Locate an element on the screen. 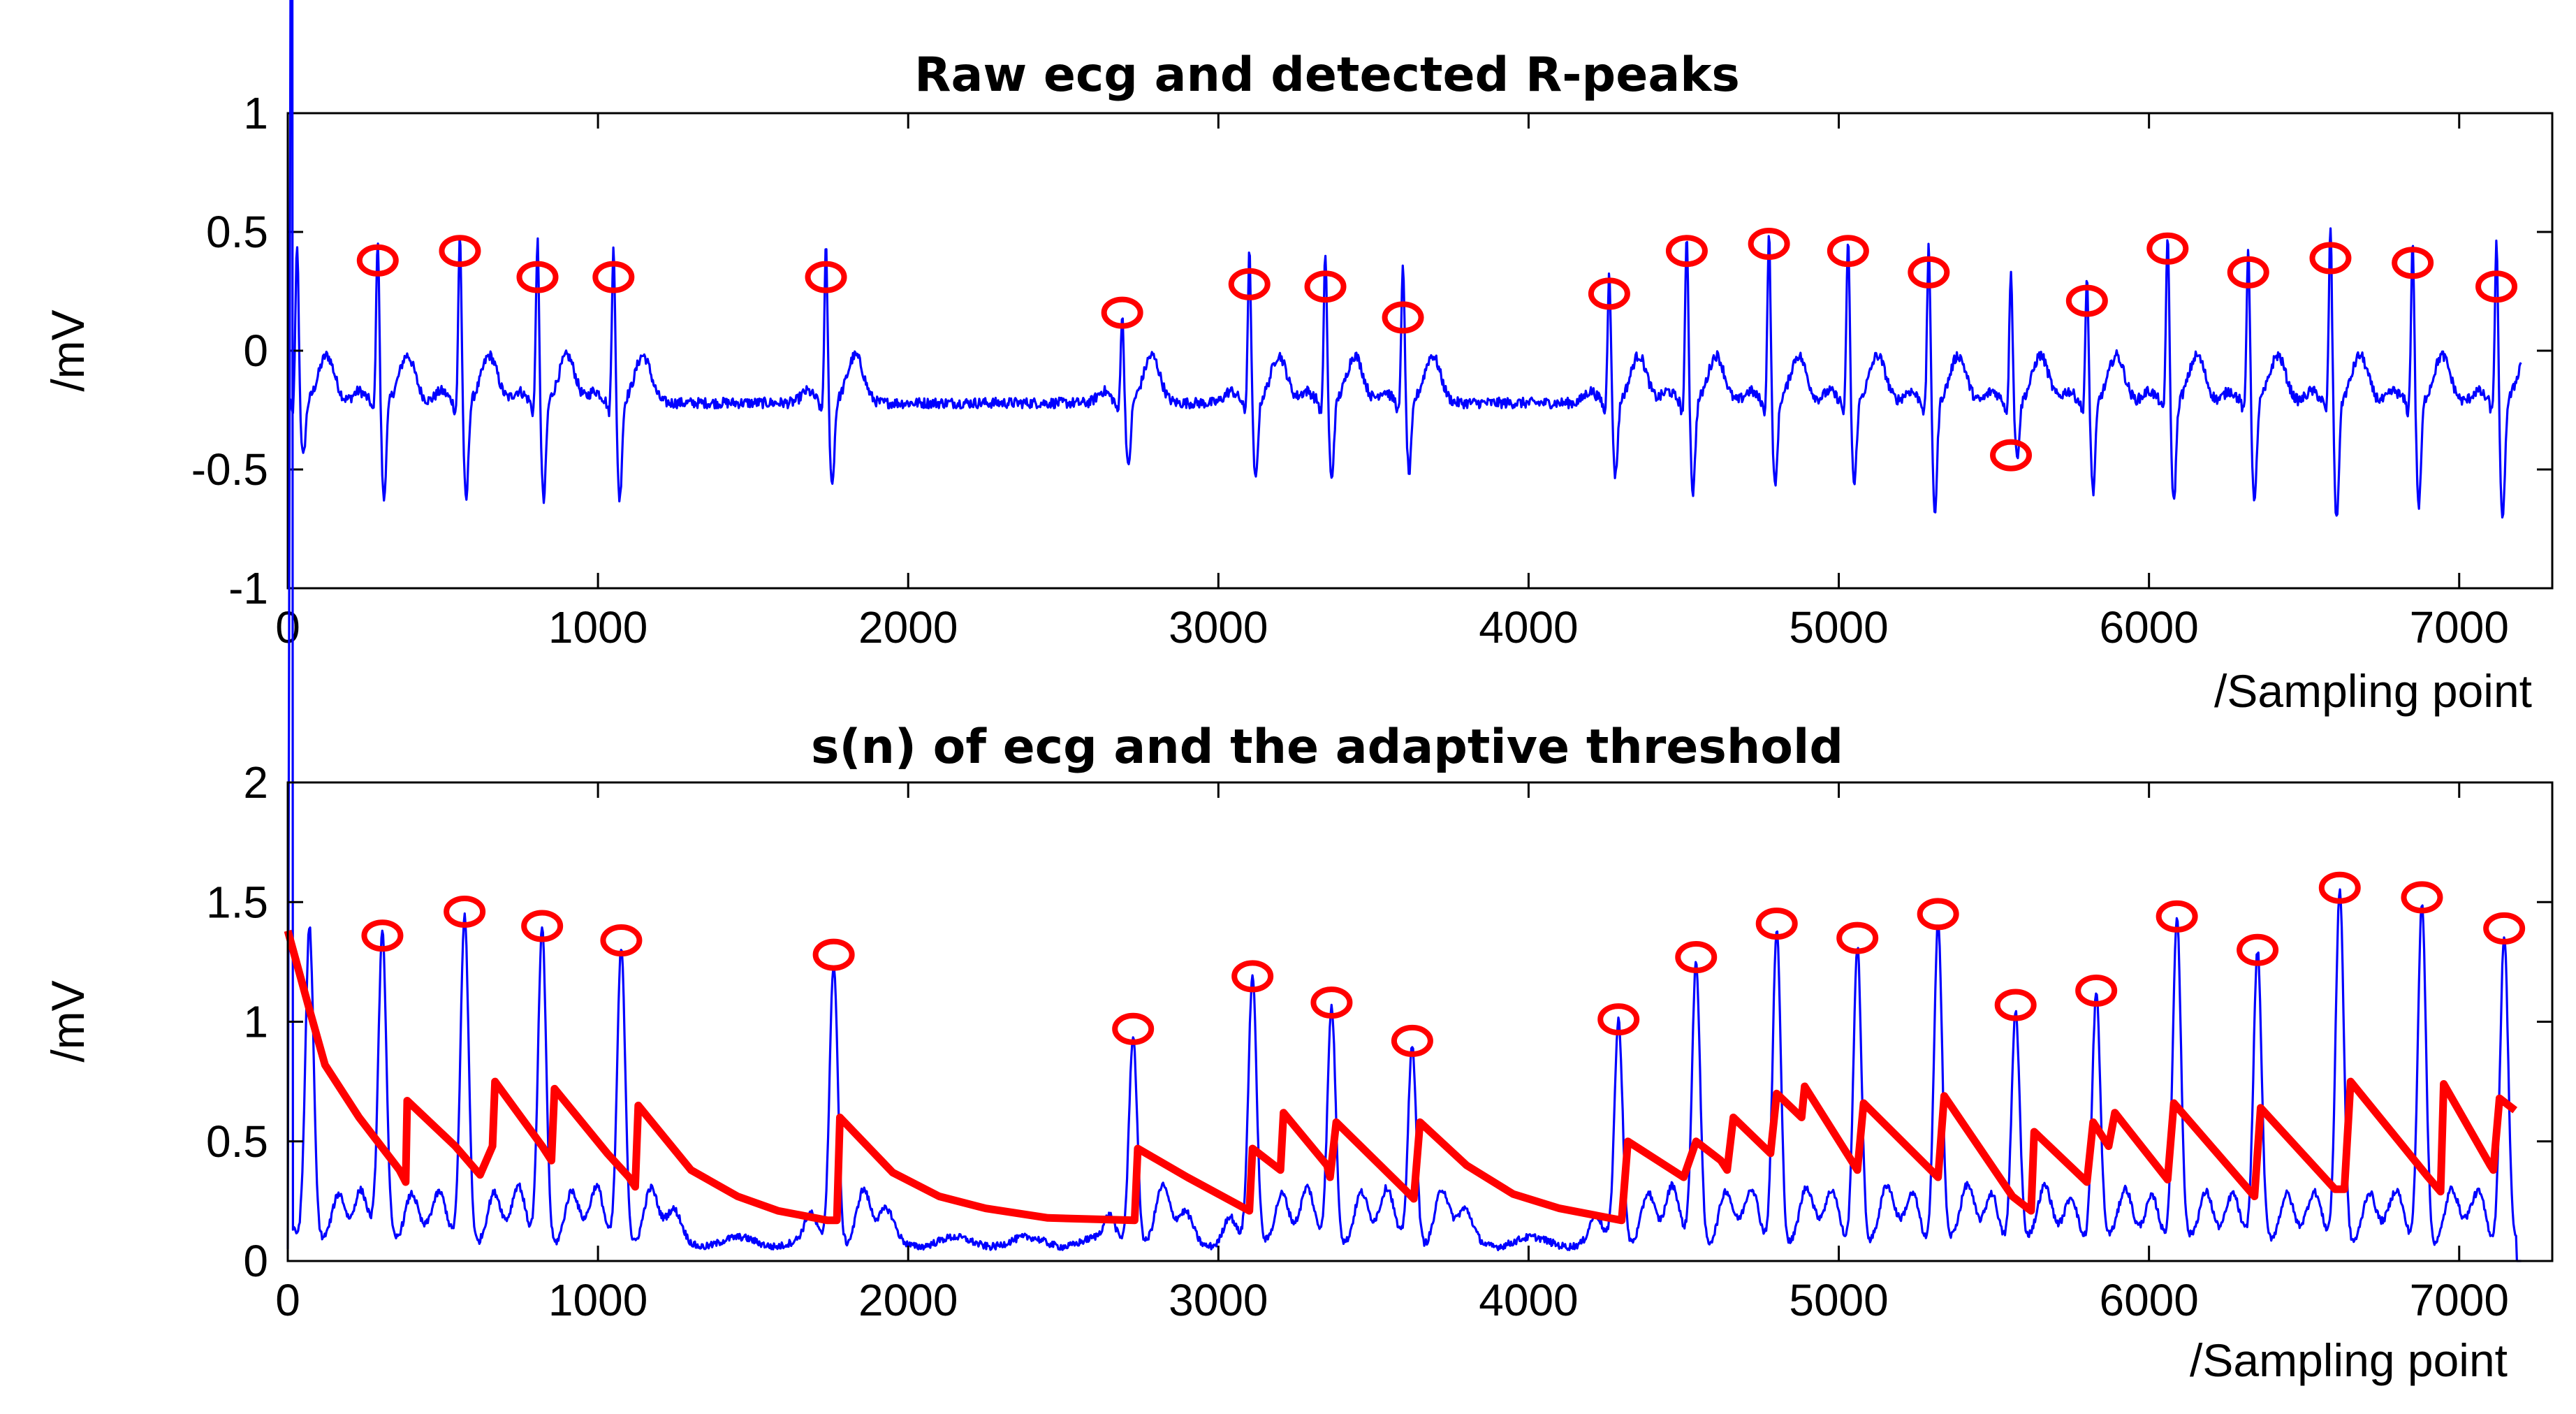 Image resolution: width=2576 pixels, height=1414 pixels. bottom-y-tick-label: 1.5 is located at coordinates (237, 902).